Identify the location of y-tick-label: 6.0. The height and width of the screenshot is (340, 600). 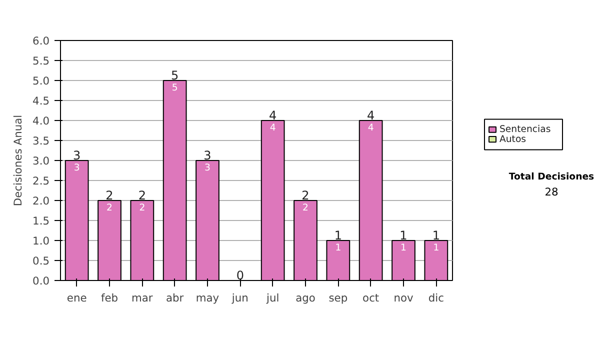
(41, 41).